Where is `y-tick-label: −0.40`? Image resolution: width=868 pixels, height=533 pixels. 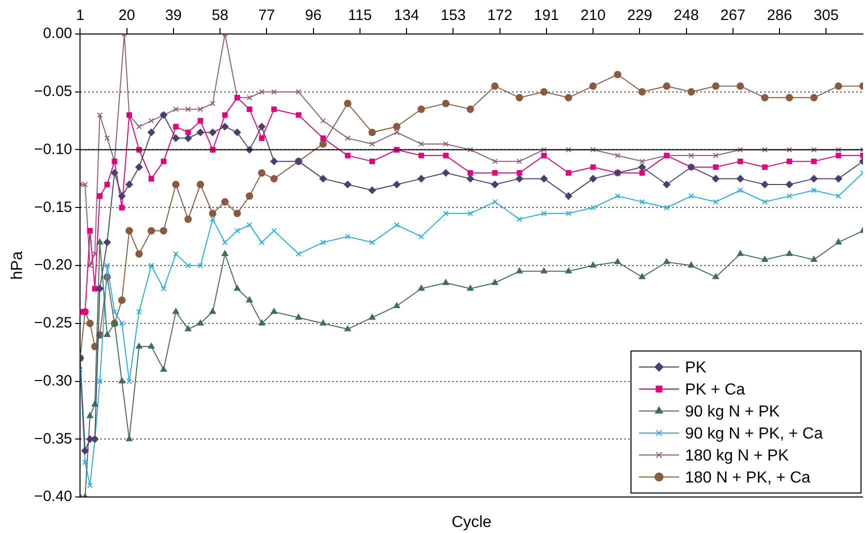
y-tick-label: −0.40 is located at coordinates (53, 497).